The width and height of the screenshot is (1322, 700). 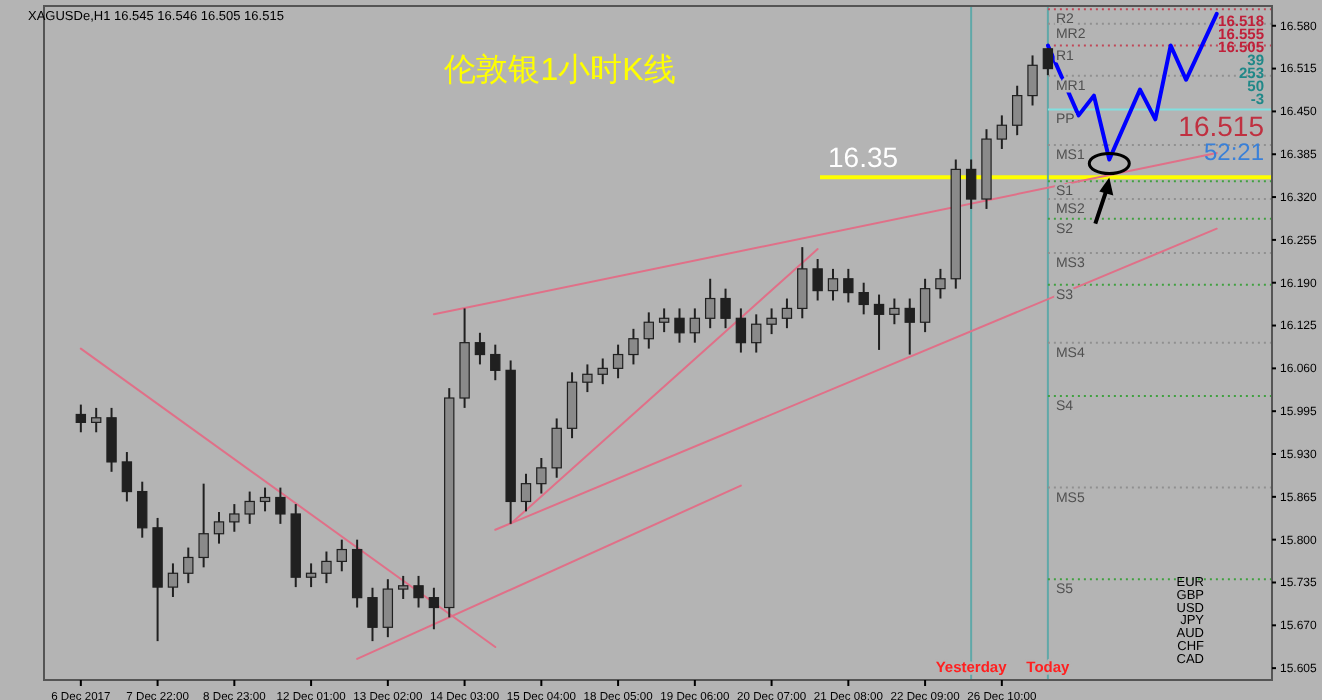 What do you see at coordinates (1234, 152) in the screenshot?
I see `annotation: 52:21` at bounding box center [1234, 152].